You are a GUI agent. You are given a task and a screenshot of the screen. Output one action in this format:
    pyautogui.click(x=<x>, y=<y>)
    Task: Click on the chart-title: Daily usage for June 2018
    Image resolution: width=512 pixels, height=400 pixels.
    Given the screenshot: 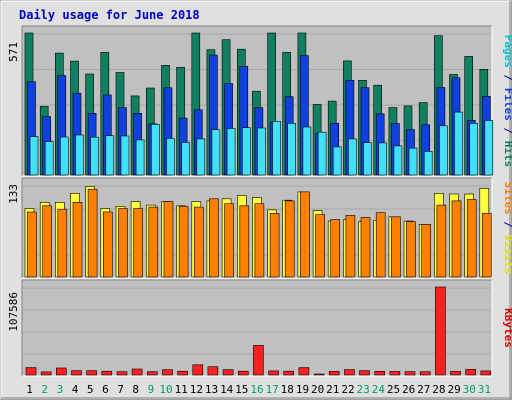 What is the action you would take?
    pyautogui.click(x=109, y=15)
    